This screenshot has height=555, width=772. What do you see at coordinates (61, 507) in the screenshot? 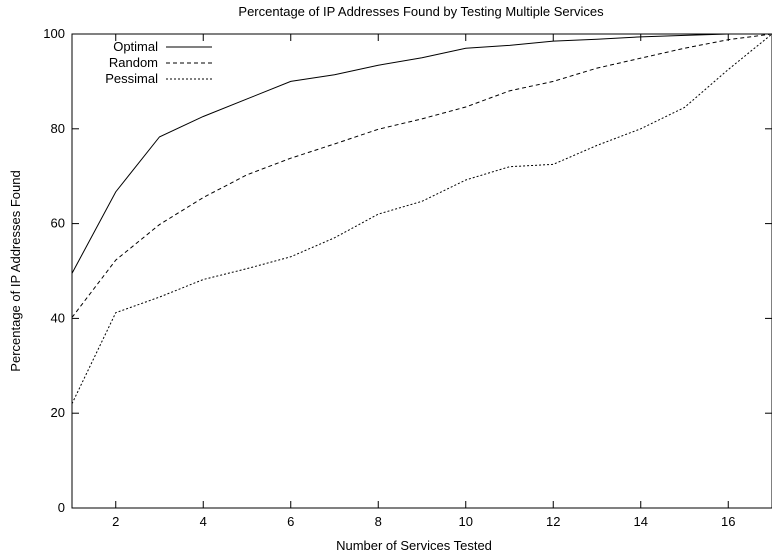
I see `y-tick-label: 0` at bounding box center [61, 507].